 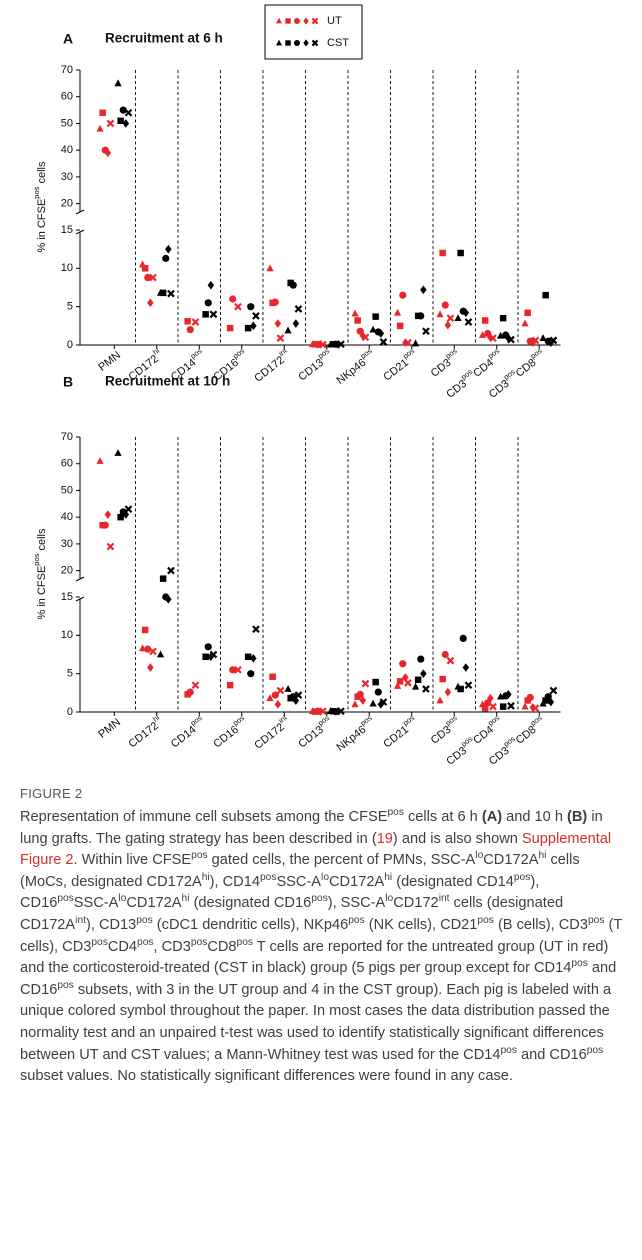 What do you see at coordinates (67, 544) in the screenshot?
I see `y-tick-label: 30` at bounding box center [67, 544].